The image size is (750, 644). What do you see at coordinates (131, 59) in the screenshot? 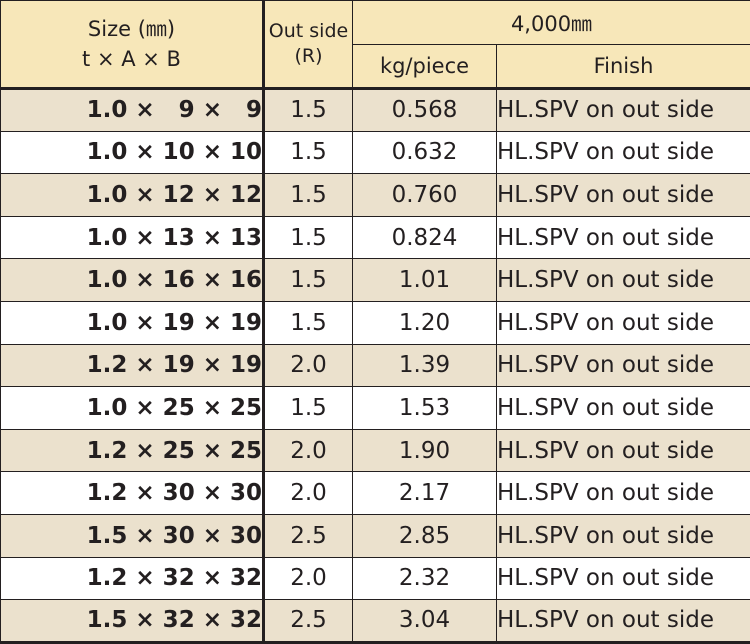
I see `size-header-line2: t × A × B` at bounding box center [131, 59].